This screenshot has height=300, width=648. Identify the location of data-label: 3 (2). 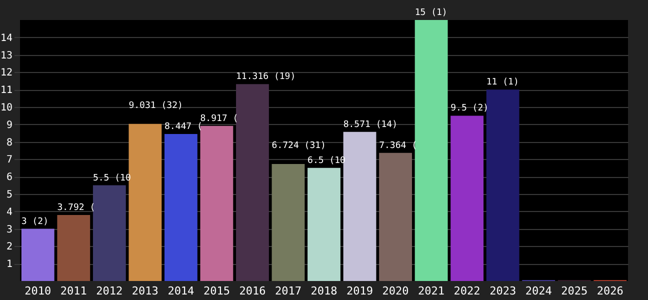
(35, 221).